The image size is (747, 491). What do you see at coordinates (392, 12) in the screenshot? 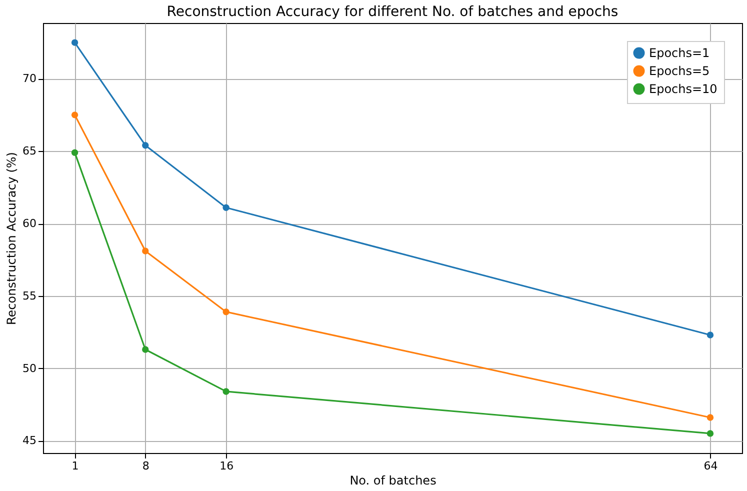
I see `chart-title: Reconstruction Accuracy for different No. of batches and epochs` at bounding box center [392, 12].